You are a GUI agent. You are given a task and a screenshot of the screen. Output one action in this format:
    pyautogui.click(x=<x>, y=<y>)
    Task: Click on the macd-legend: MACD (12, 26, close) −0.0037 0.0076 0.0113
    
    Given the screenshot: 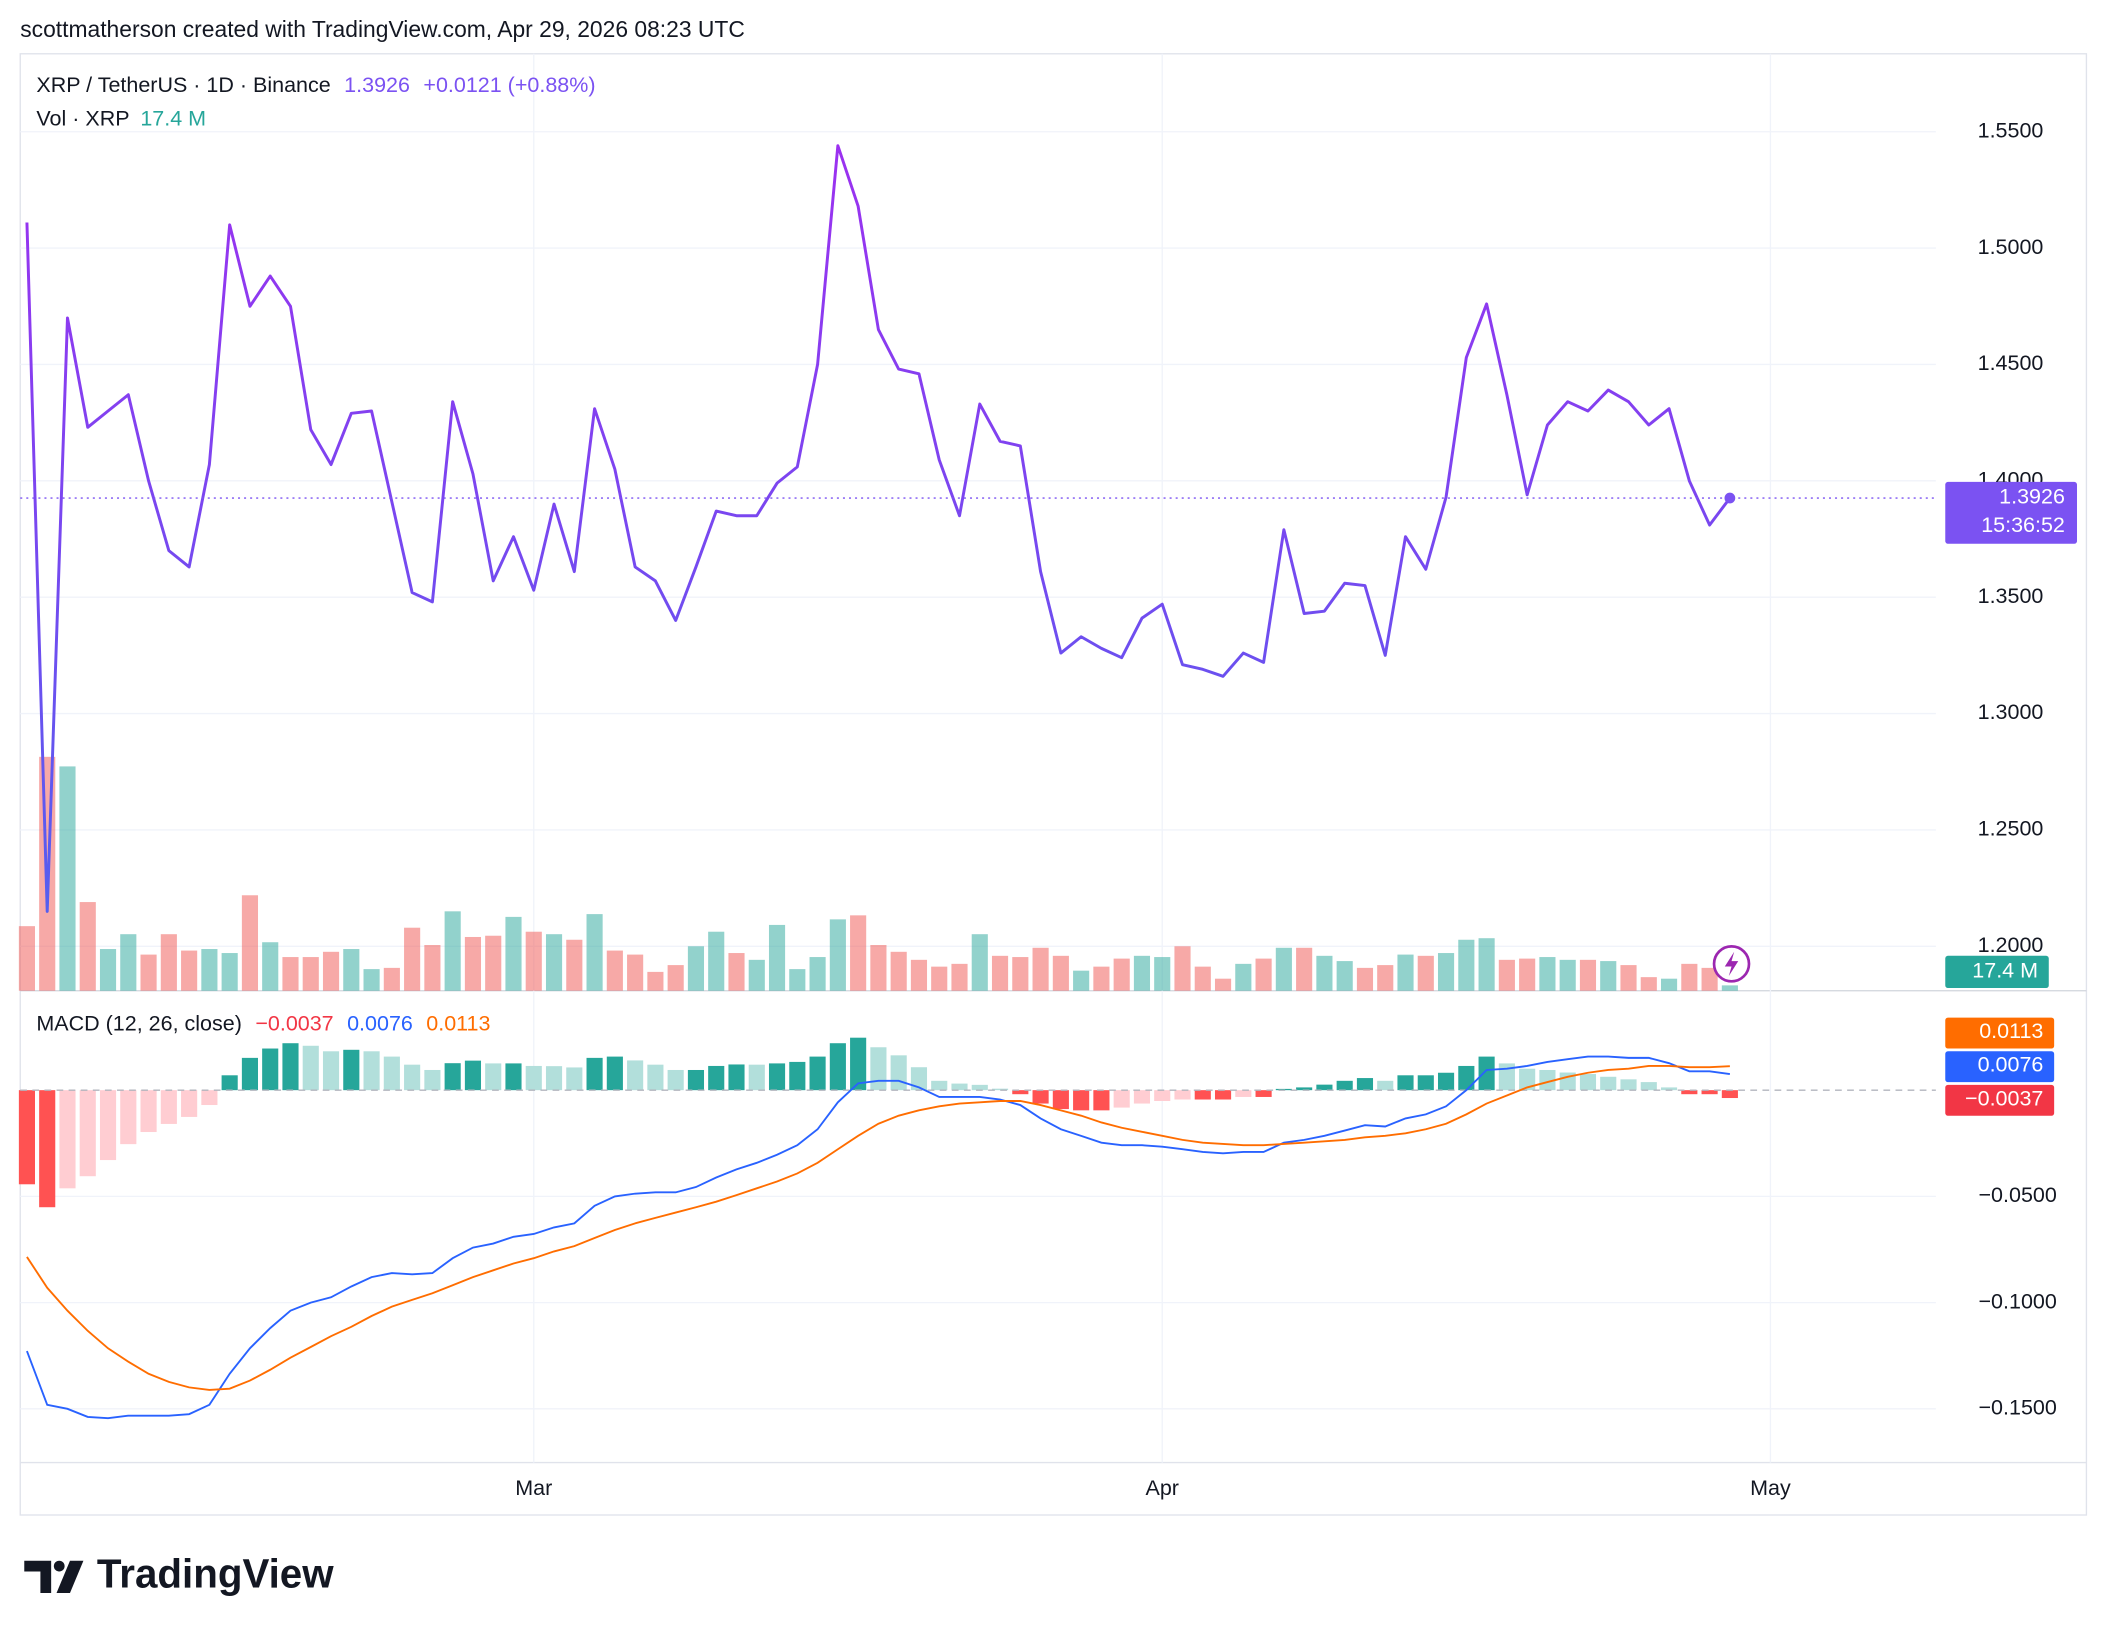 What is the action you would take?
    pyautogui.click(x=263, y=1023)
    